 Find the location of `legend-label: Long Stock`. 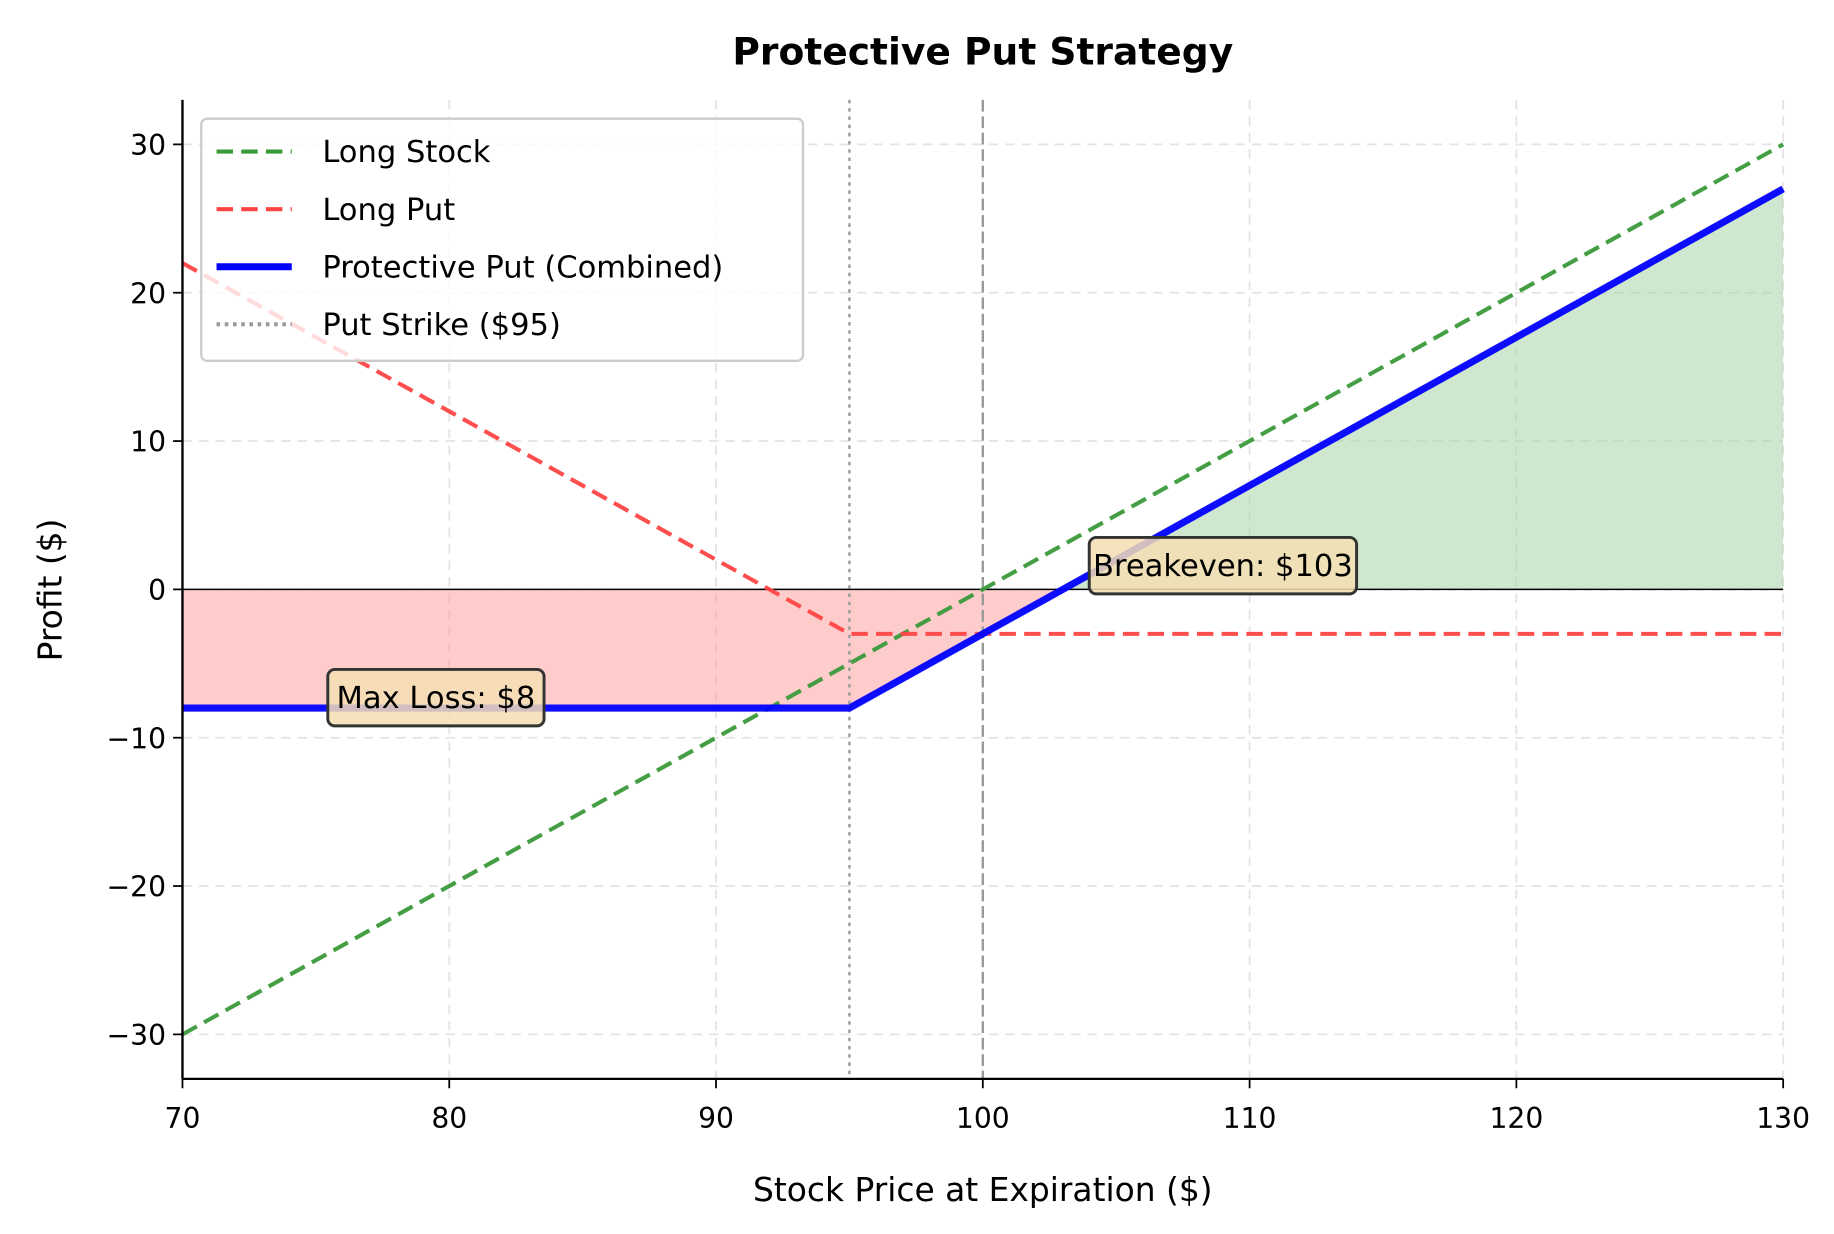

legend-label: Long Stock is located at coordinates (406, 152).